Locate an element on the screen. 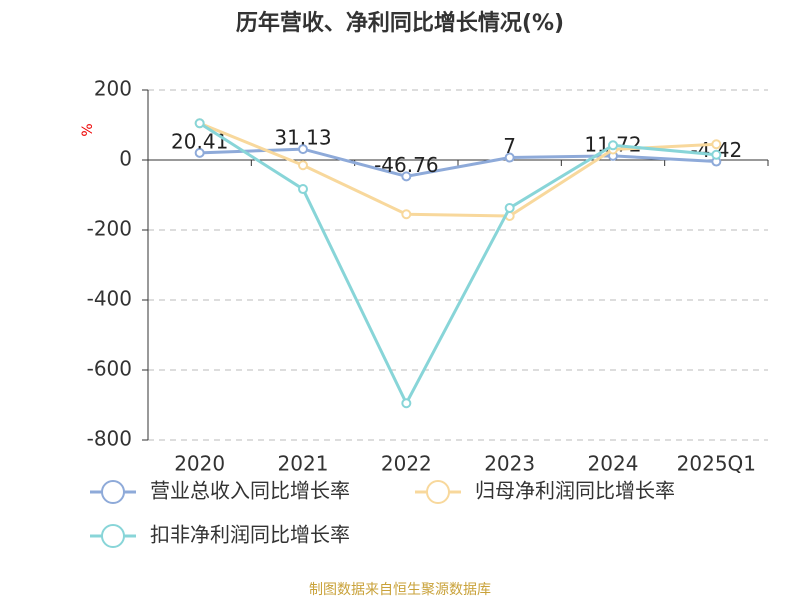  legend-label: 扣非净利润同比增长率 is located at coordinates (250, 535).